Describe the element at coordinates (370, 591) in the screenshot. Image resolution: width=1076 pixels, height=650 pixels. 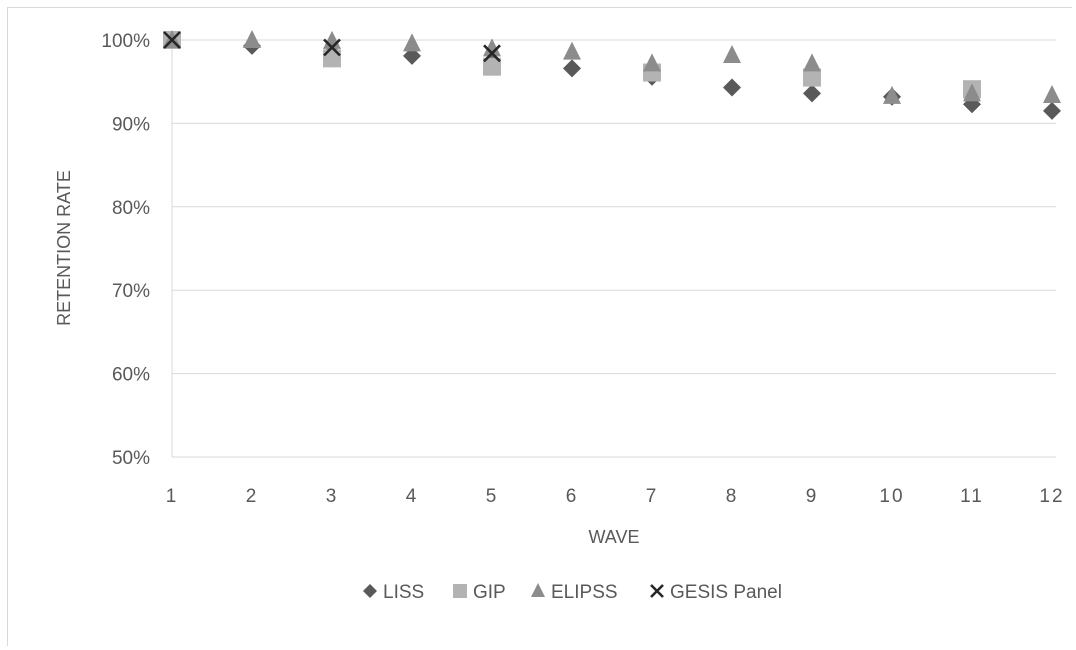
I see `legend-marker-liss` at that location.